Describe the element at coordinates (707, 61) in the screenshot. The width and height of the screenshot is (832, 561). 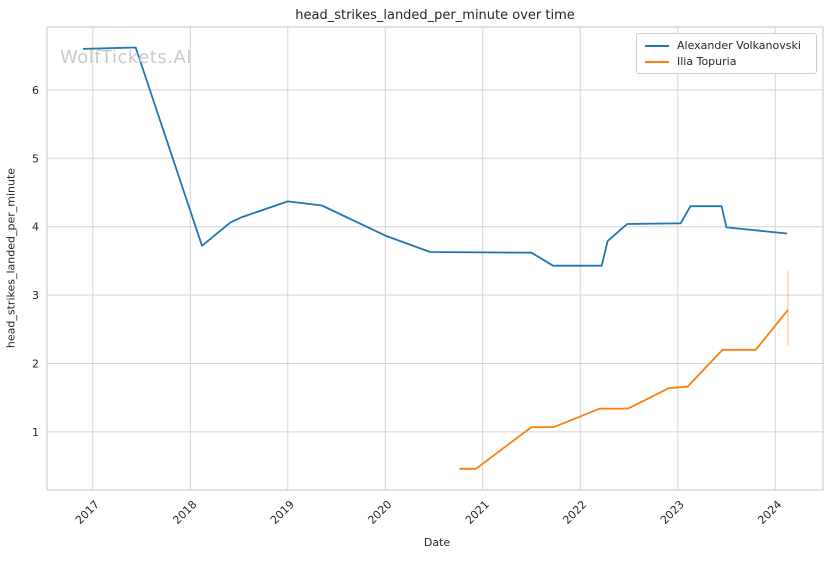
I see `legend-label: Ilia Topuria` at that location.